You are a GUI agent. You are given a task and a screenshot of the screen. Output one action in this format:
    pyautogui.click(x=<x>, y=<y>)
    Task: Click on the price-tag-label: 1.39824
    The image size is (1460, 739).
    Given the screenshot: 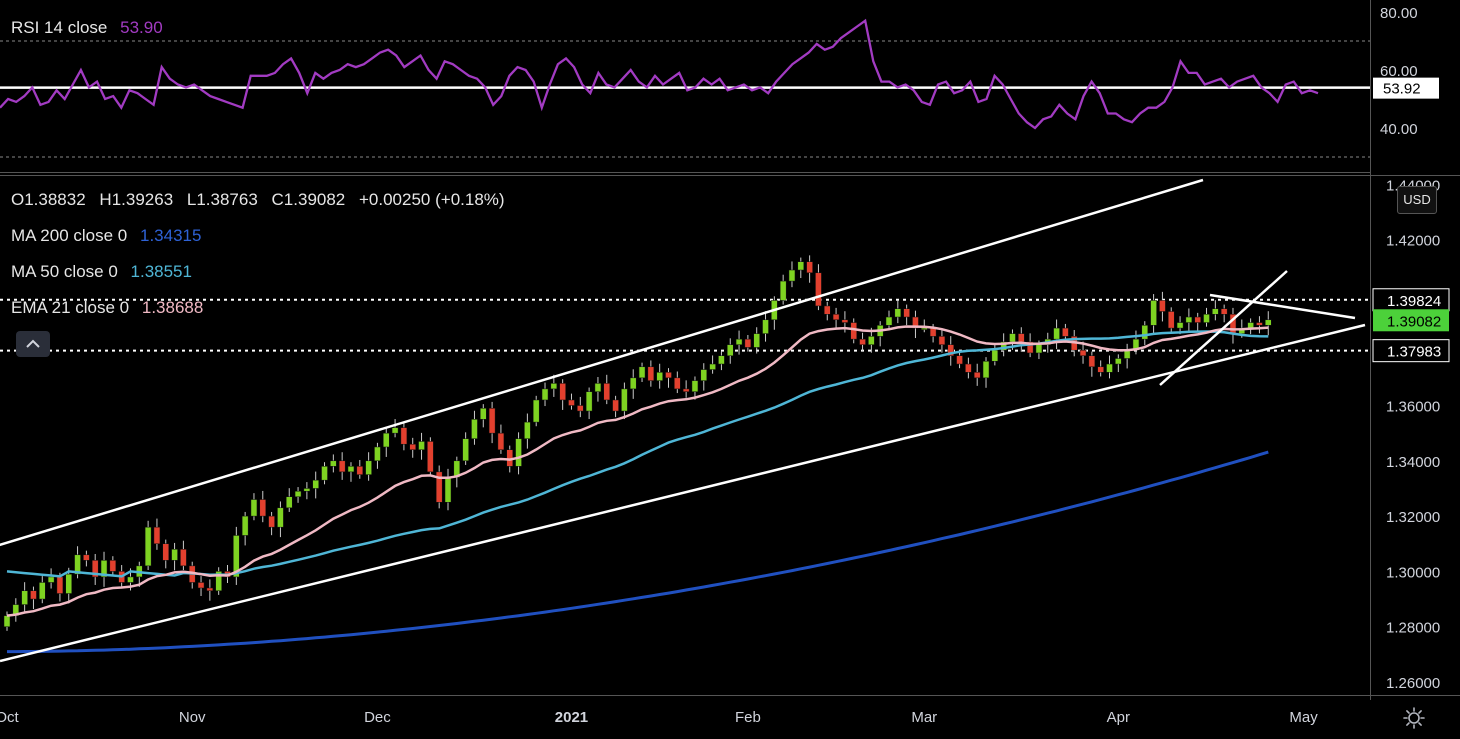 What is the action you would take?
    pyautogui.click(x=1414, y=301)
    